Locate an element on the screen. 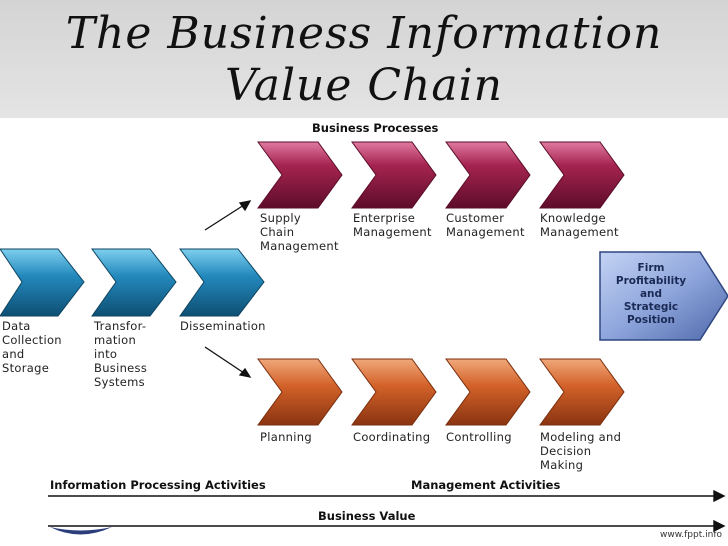  chevron-enterprise is located at coordinates (394, 175).